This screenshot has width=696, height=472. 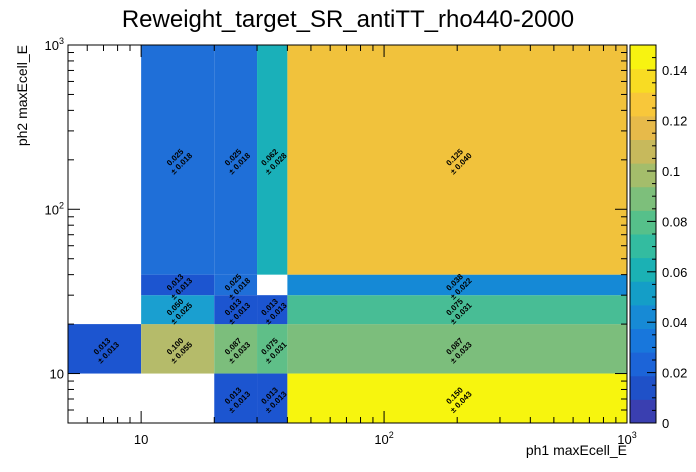 What do you see at coordinates (22, 95) in the screenshot?
I see `y-axis-title: ph2 maxEcell_E` at bounding box center [22, 95].